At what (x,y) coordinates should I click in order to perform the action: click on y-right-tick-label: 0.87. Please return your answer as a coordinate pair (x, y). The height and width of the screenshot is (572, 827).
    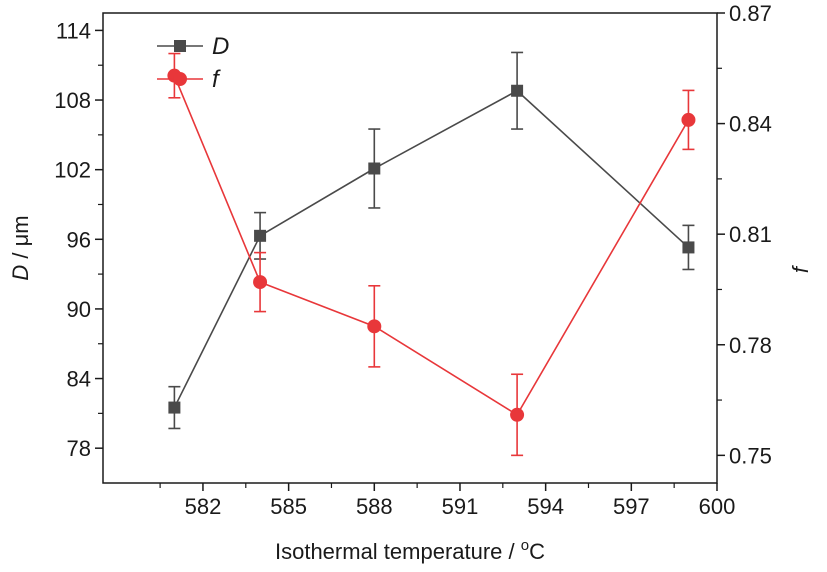
    Looking at the image, I should click on (750, 13).